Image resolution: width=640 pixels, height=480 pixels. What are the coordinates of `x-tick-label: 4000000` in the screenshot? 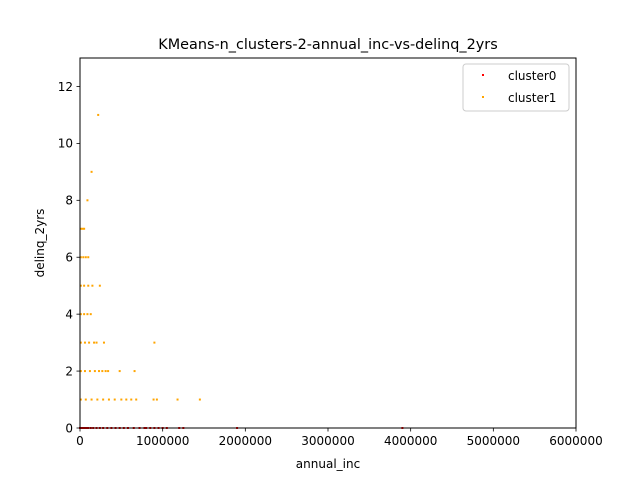 It's located at (410, 441).